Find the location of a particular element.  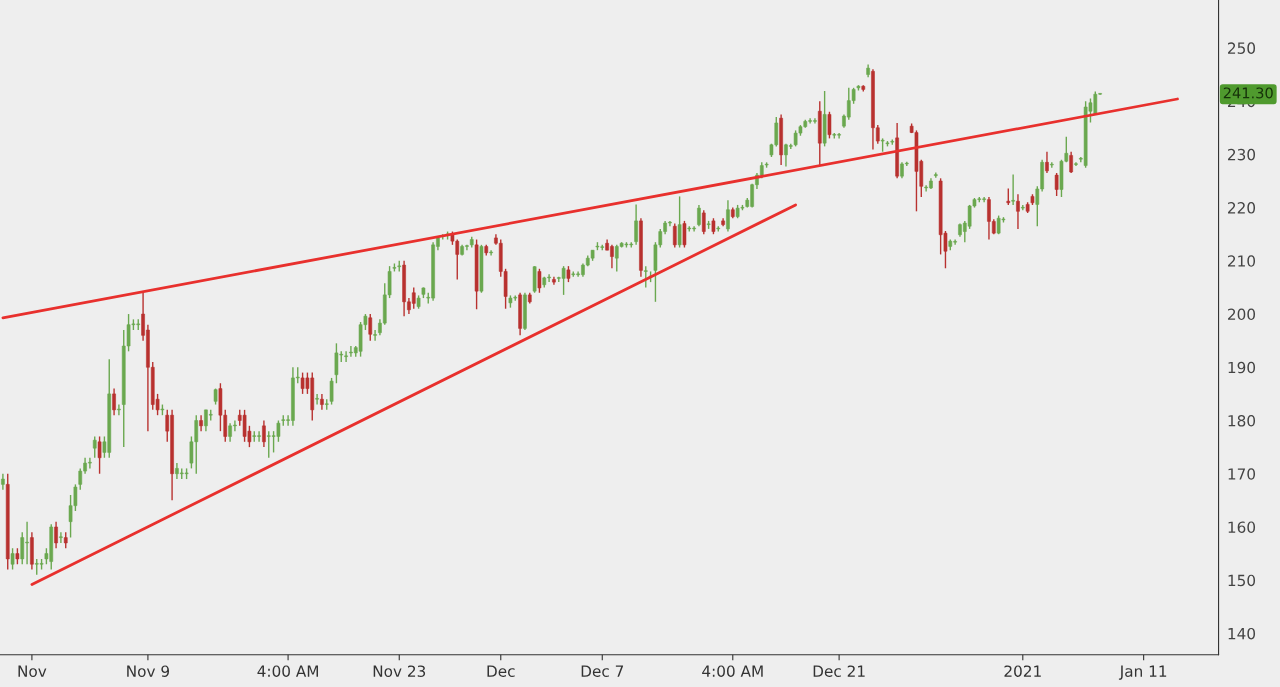

y-tick-label: 170 is located at coordinates (1242, 474).